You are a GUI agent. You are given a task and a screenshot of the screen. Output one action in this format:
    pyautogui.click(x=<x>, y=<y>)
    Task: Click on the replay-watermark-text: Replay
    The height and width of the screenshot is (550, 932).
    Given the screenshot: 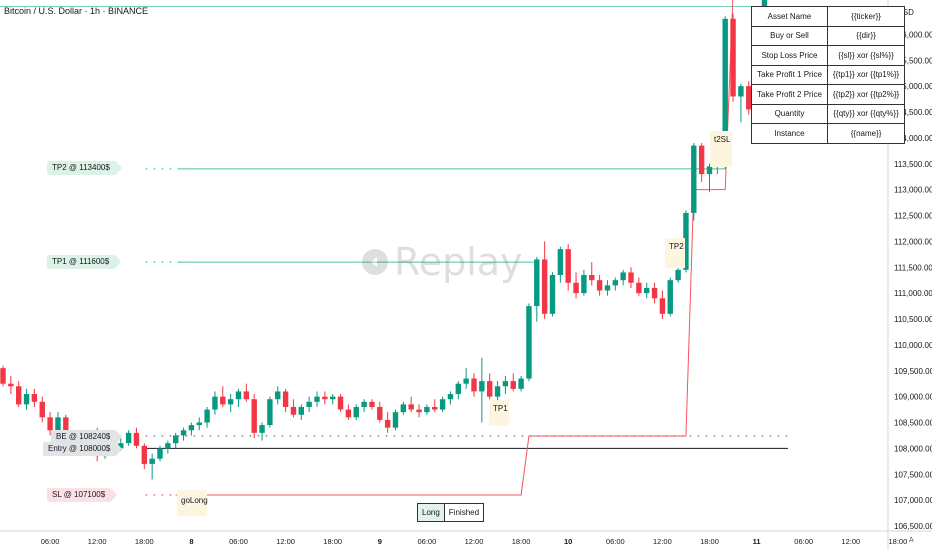 What is the action you would take?
    pyautogui.click(x=458, y=262)
    